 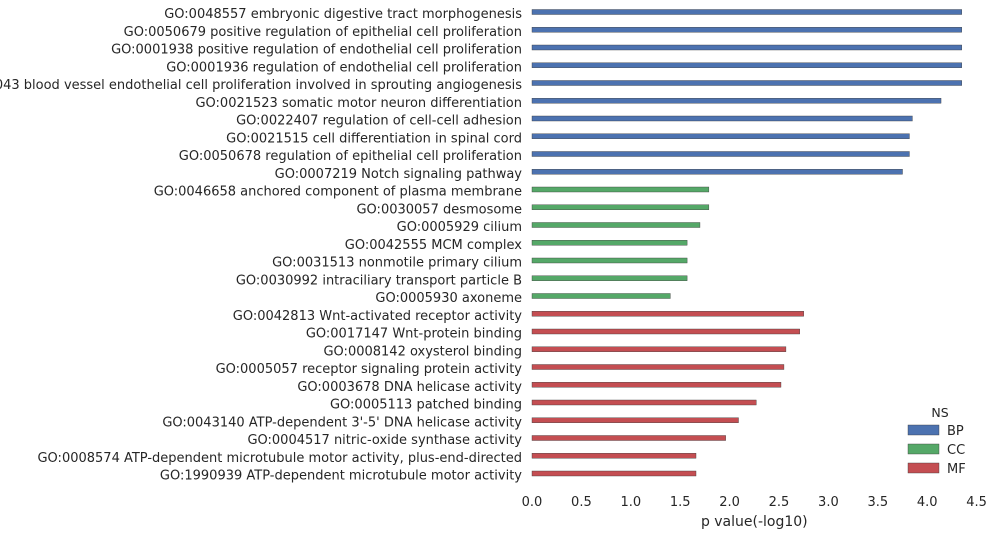 I want to click on category-label: GO:0008142 oxysterol binding, so click(x=422, y=351).